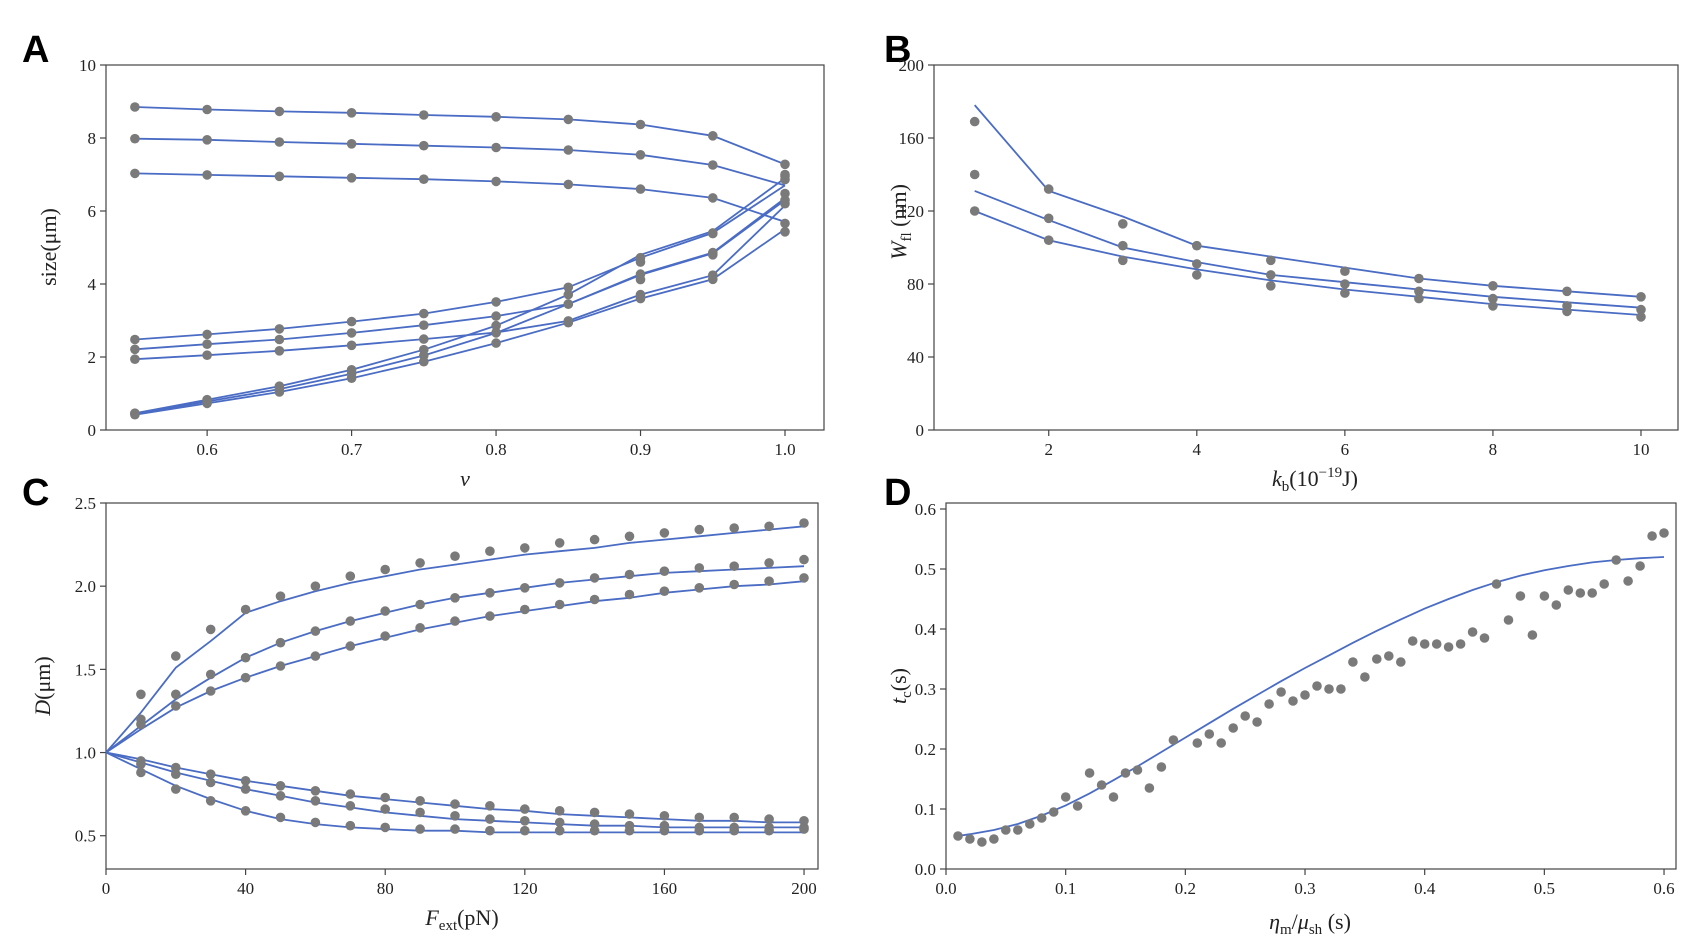 This screenshot has height=944, width=1704. Describe the element at coordinates (1311, 696) in the screenshot. I see `panel-d-fit-line` at that location.